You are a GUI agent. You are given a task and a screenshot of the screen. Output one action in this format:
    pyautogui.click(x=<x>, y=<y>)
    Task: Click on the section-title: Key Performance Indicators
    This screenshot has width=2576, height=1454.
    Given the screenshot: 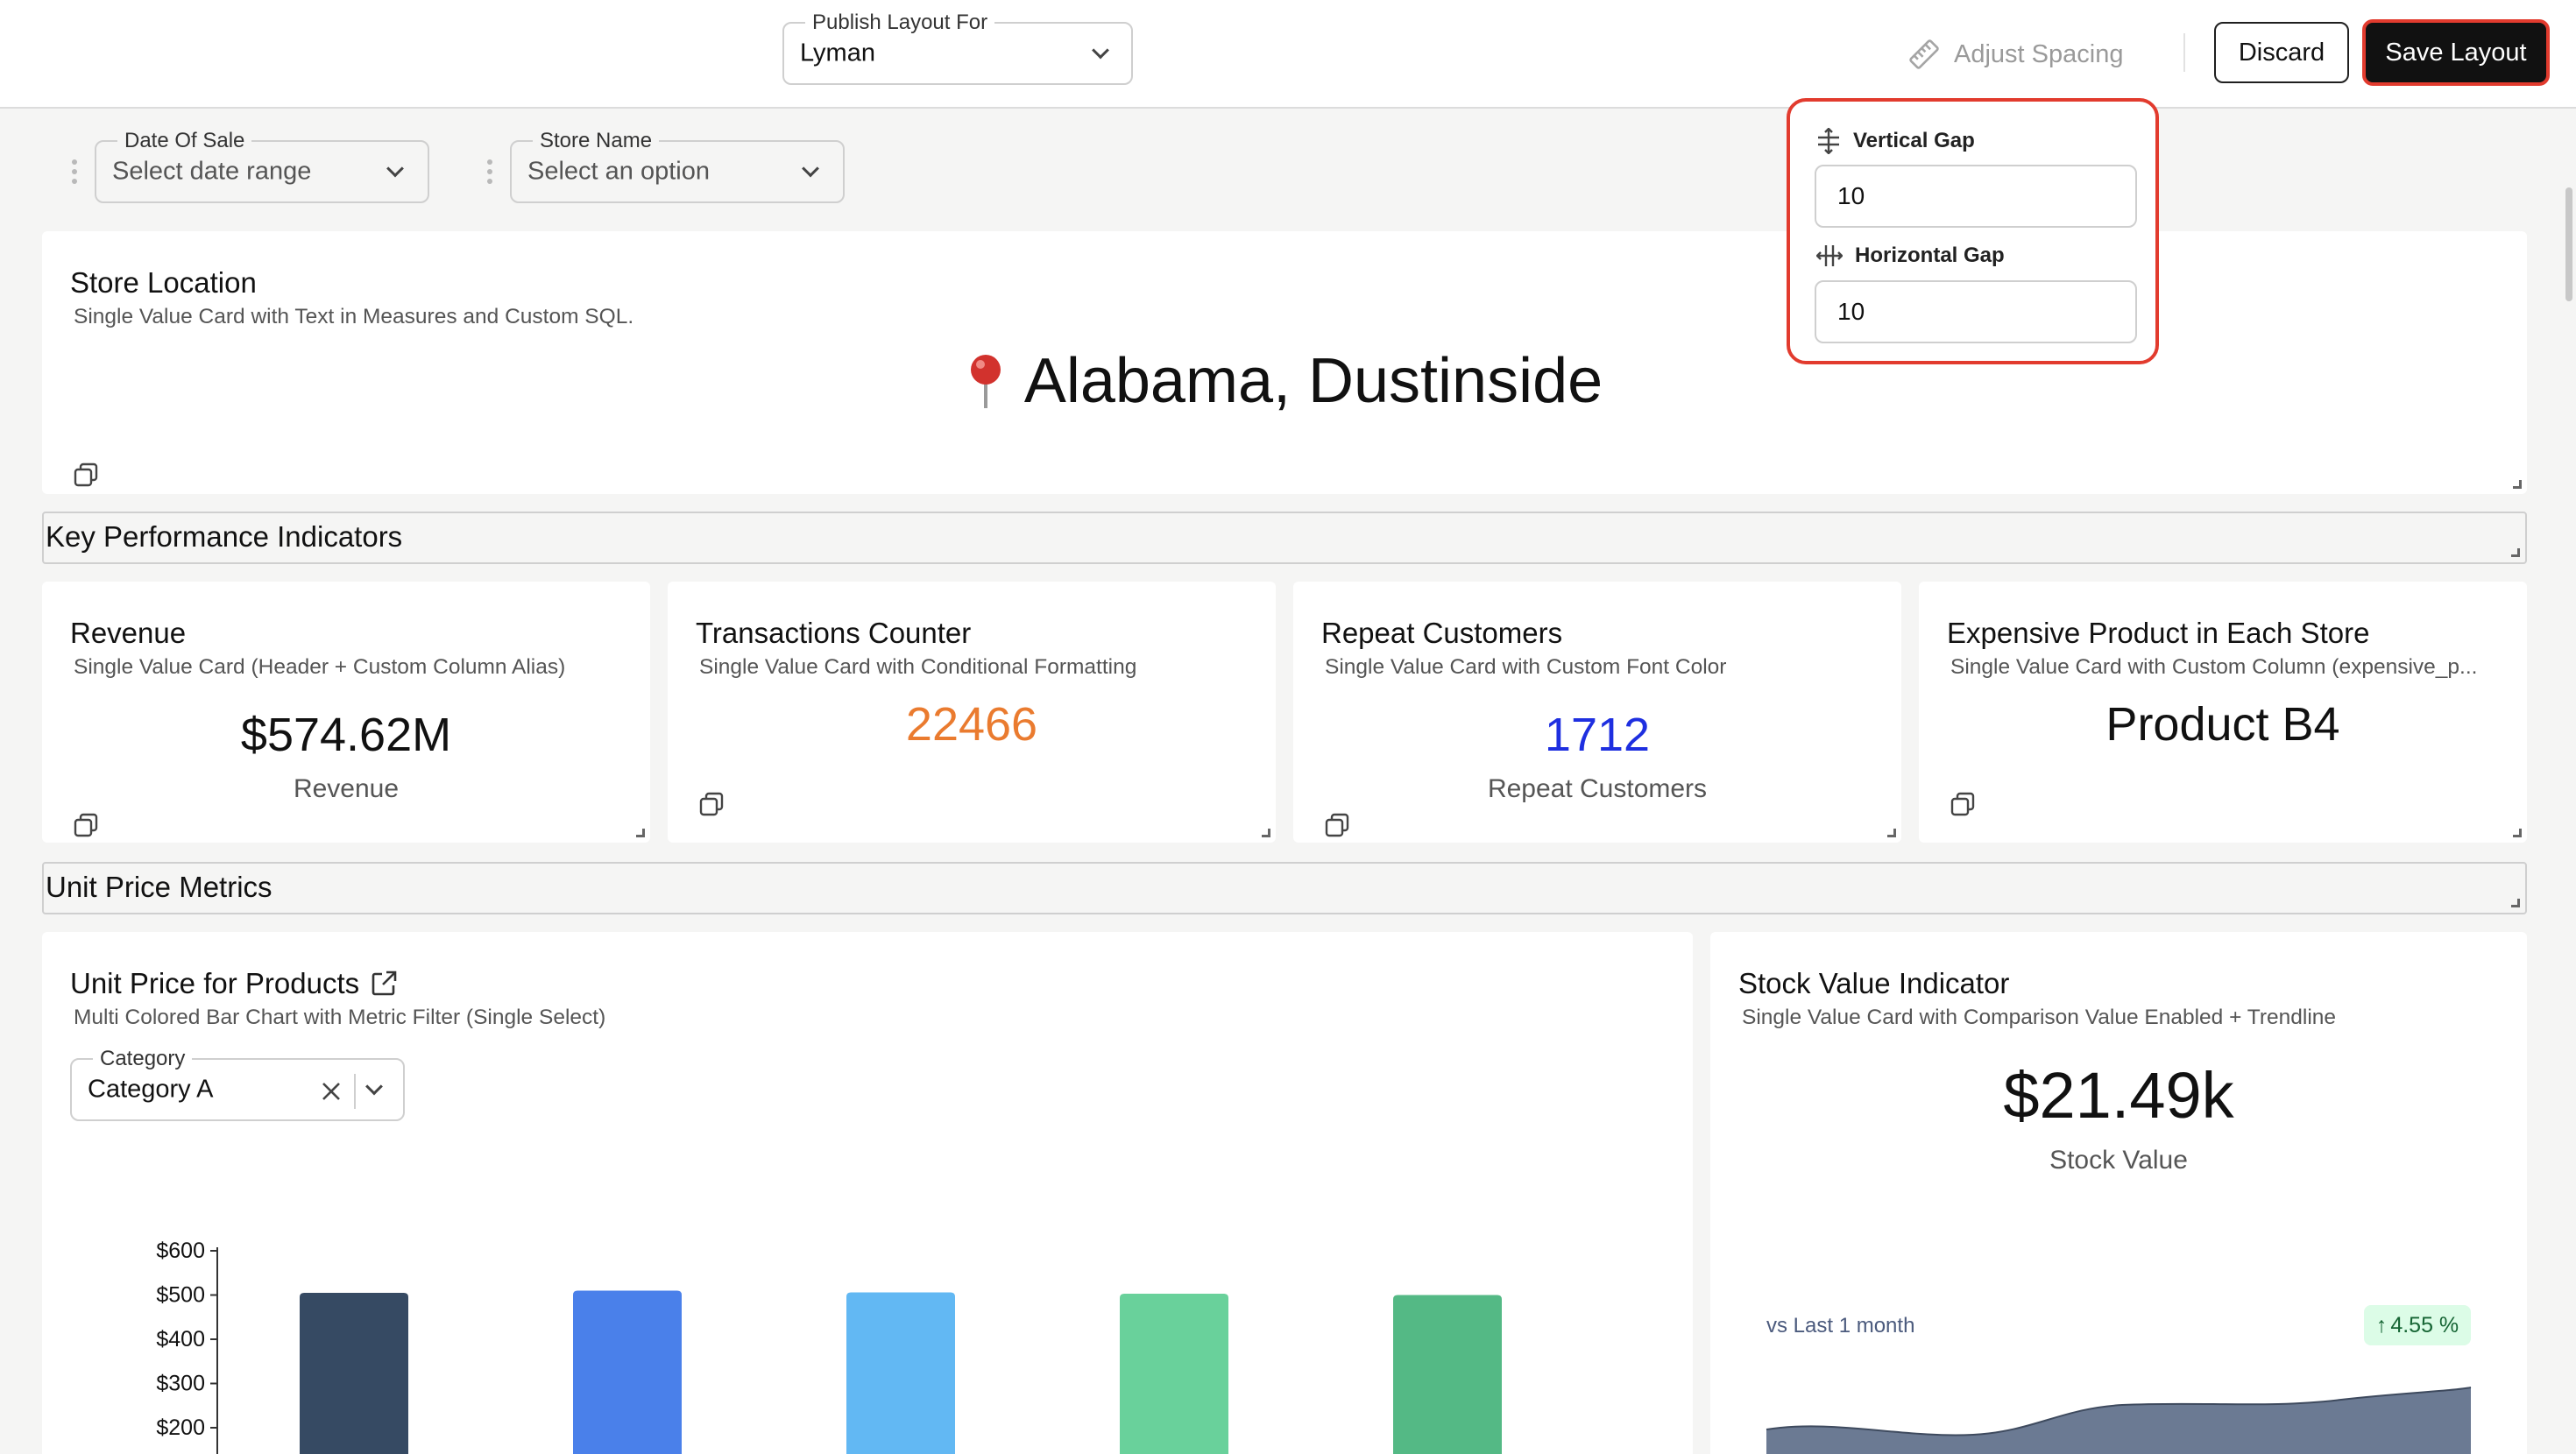 What is the action you would take?
    pyautogui.click(x=224, y=536)
    